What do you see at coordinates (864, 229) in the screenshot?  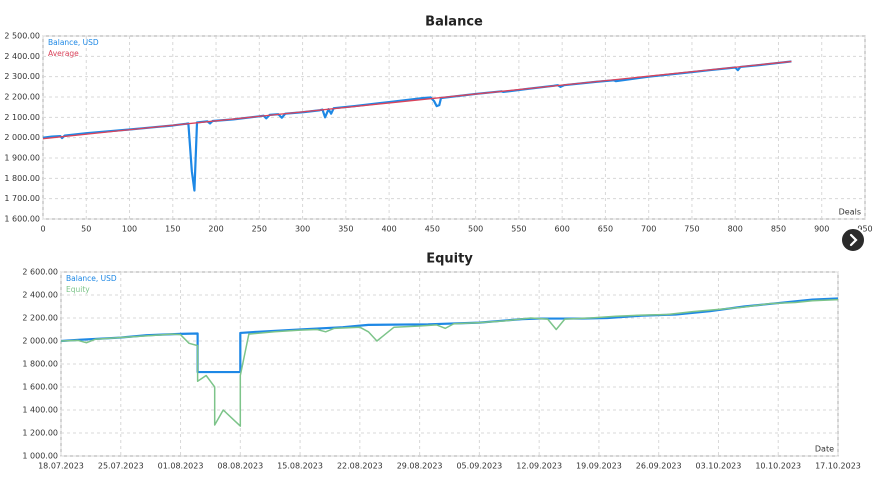 I see `x-tick-label: 950` at bounding box center [864, 229].